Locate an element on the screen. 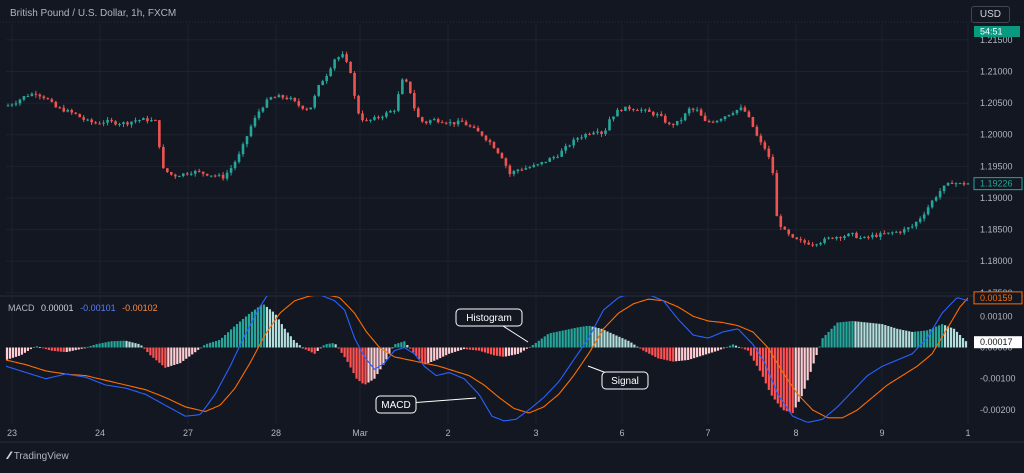 Image resolution: width=1024 pixels, height=473 pixels. currency-button: USD is located at coordinates (990, 14).